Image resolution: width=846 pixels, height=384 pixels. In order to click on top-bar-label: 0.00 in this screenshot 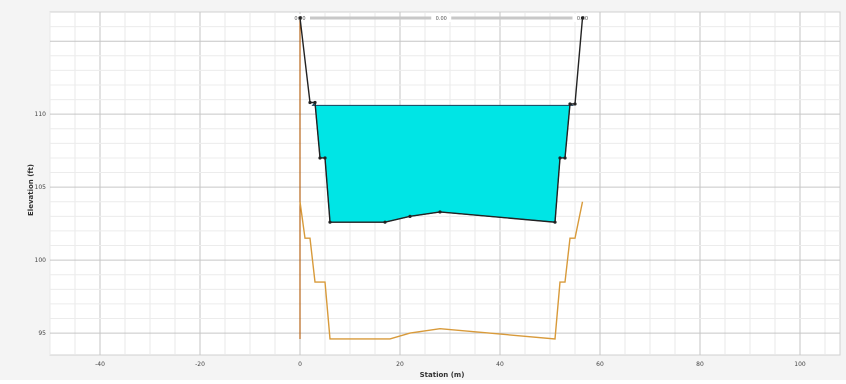, I will do `click(441, 19)`.